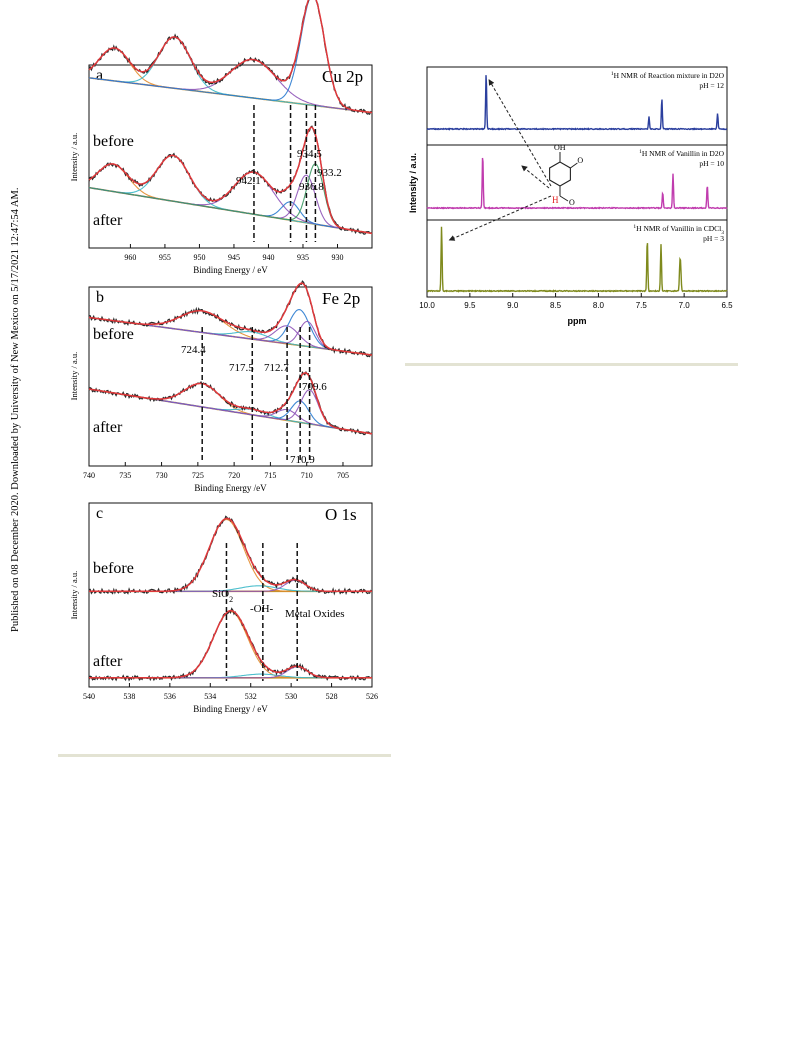  What do you see at coordinates (329, 173) in the screenshot?
I see `annotation-label: 933.2` at bounding box center [329, 173].